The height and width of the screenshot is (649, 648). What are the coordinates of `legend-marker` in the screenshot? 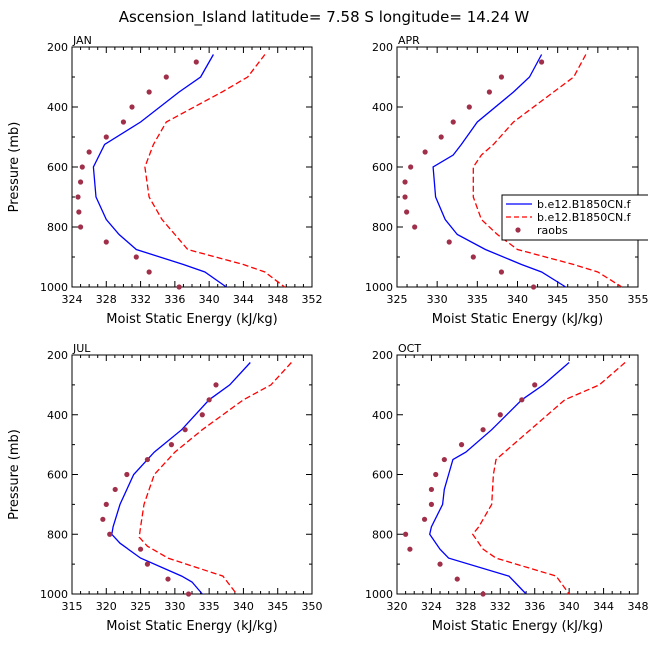 It's located at (518, 230).